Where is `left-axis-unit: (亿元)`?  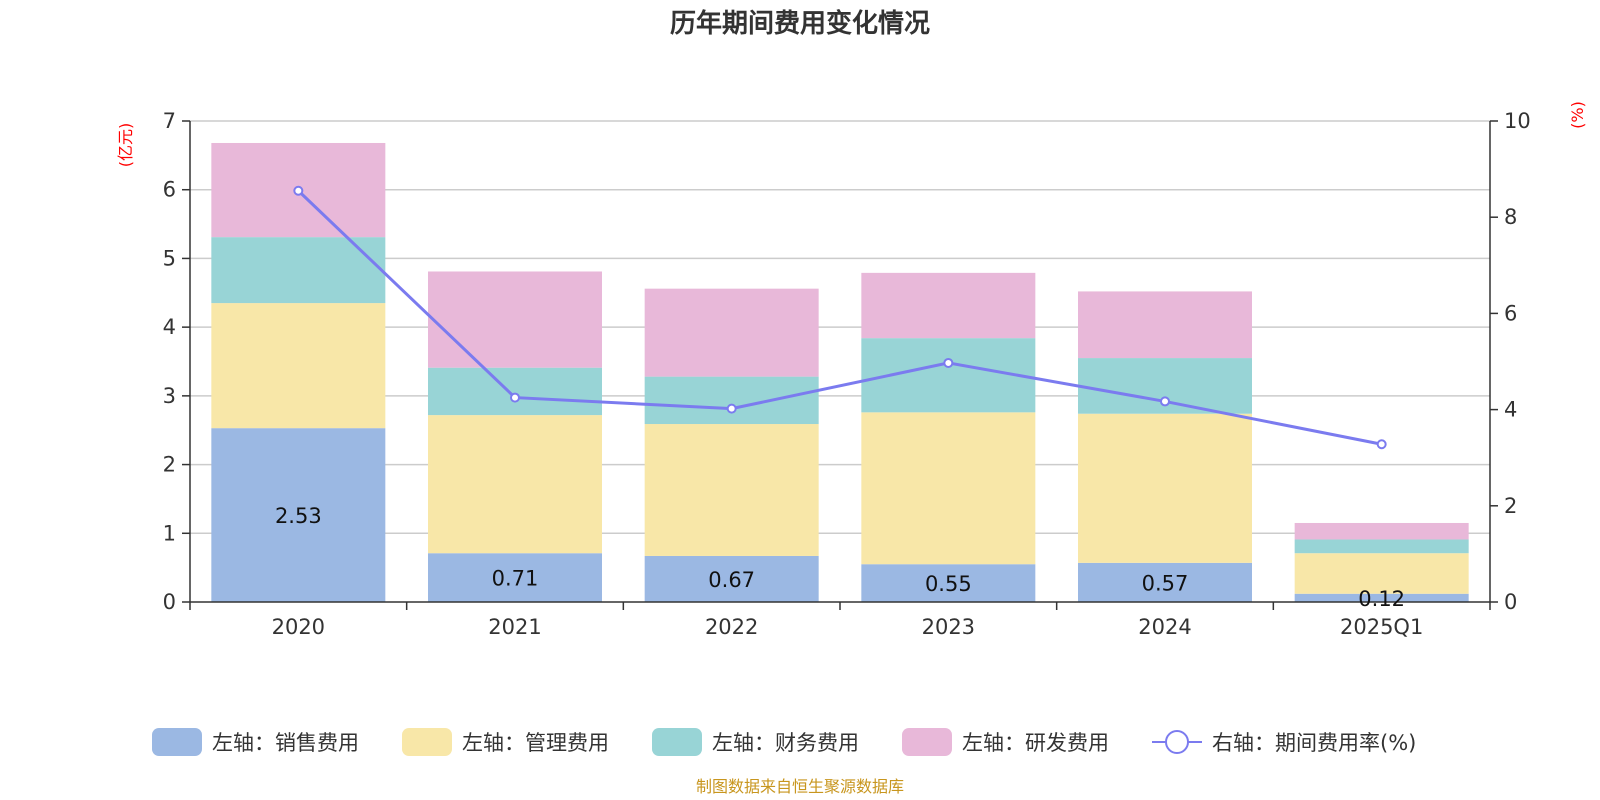
left-axis-unit: (亿元) is located at coordinates (125, 145).